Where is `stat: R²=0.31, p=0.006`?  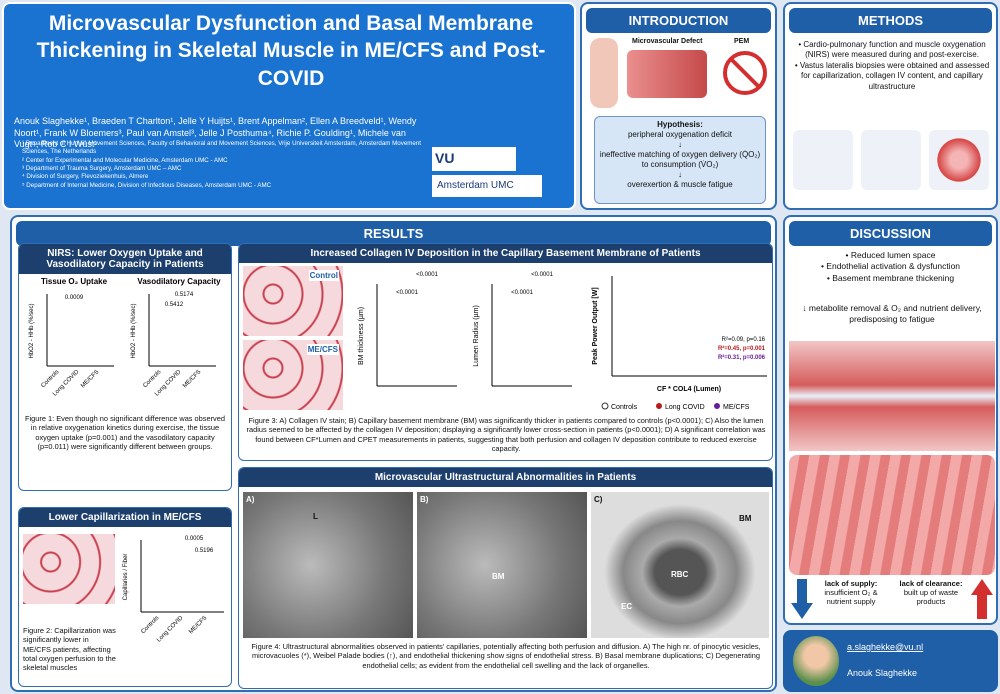 stat: R²=0.31, p=0.006 is located at coordinates (742, 357).